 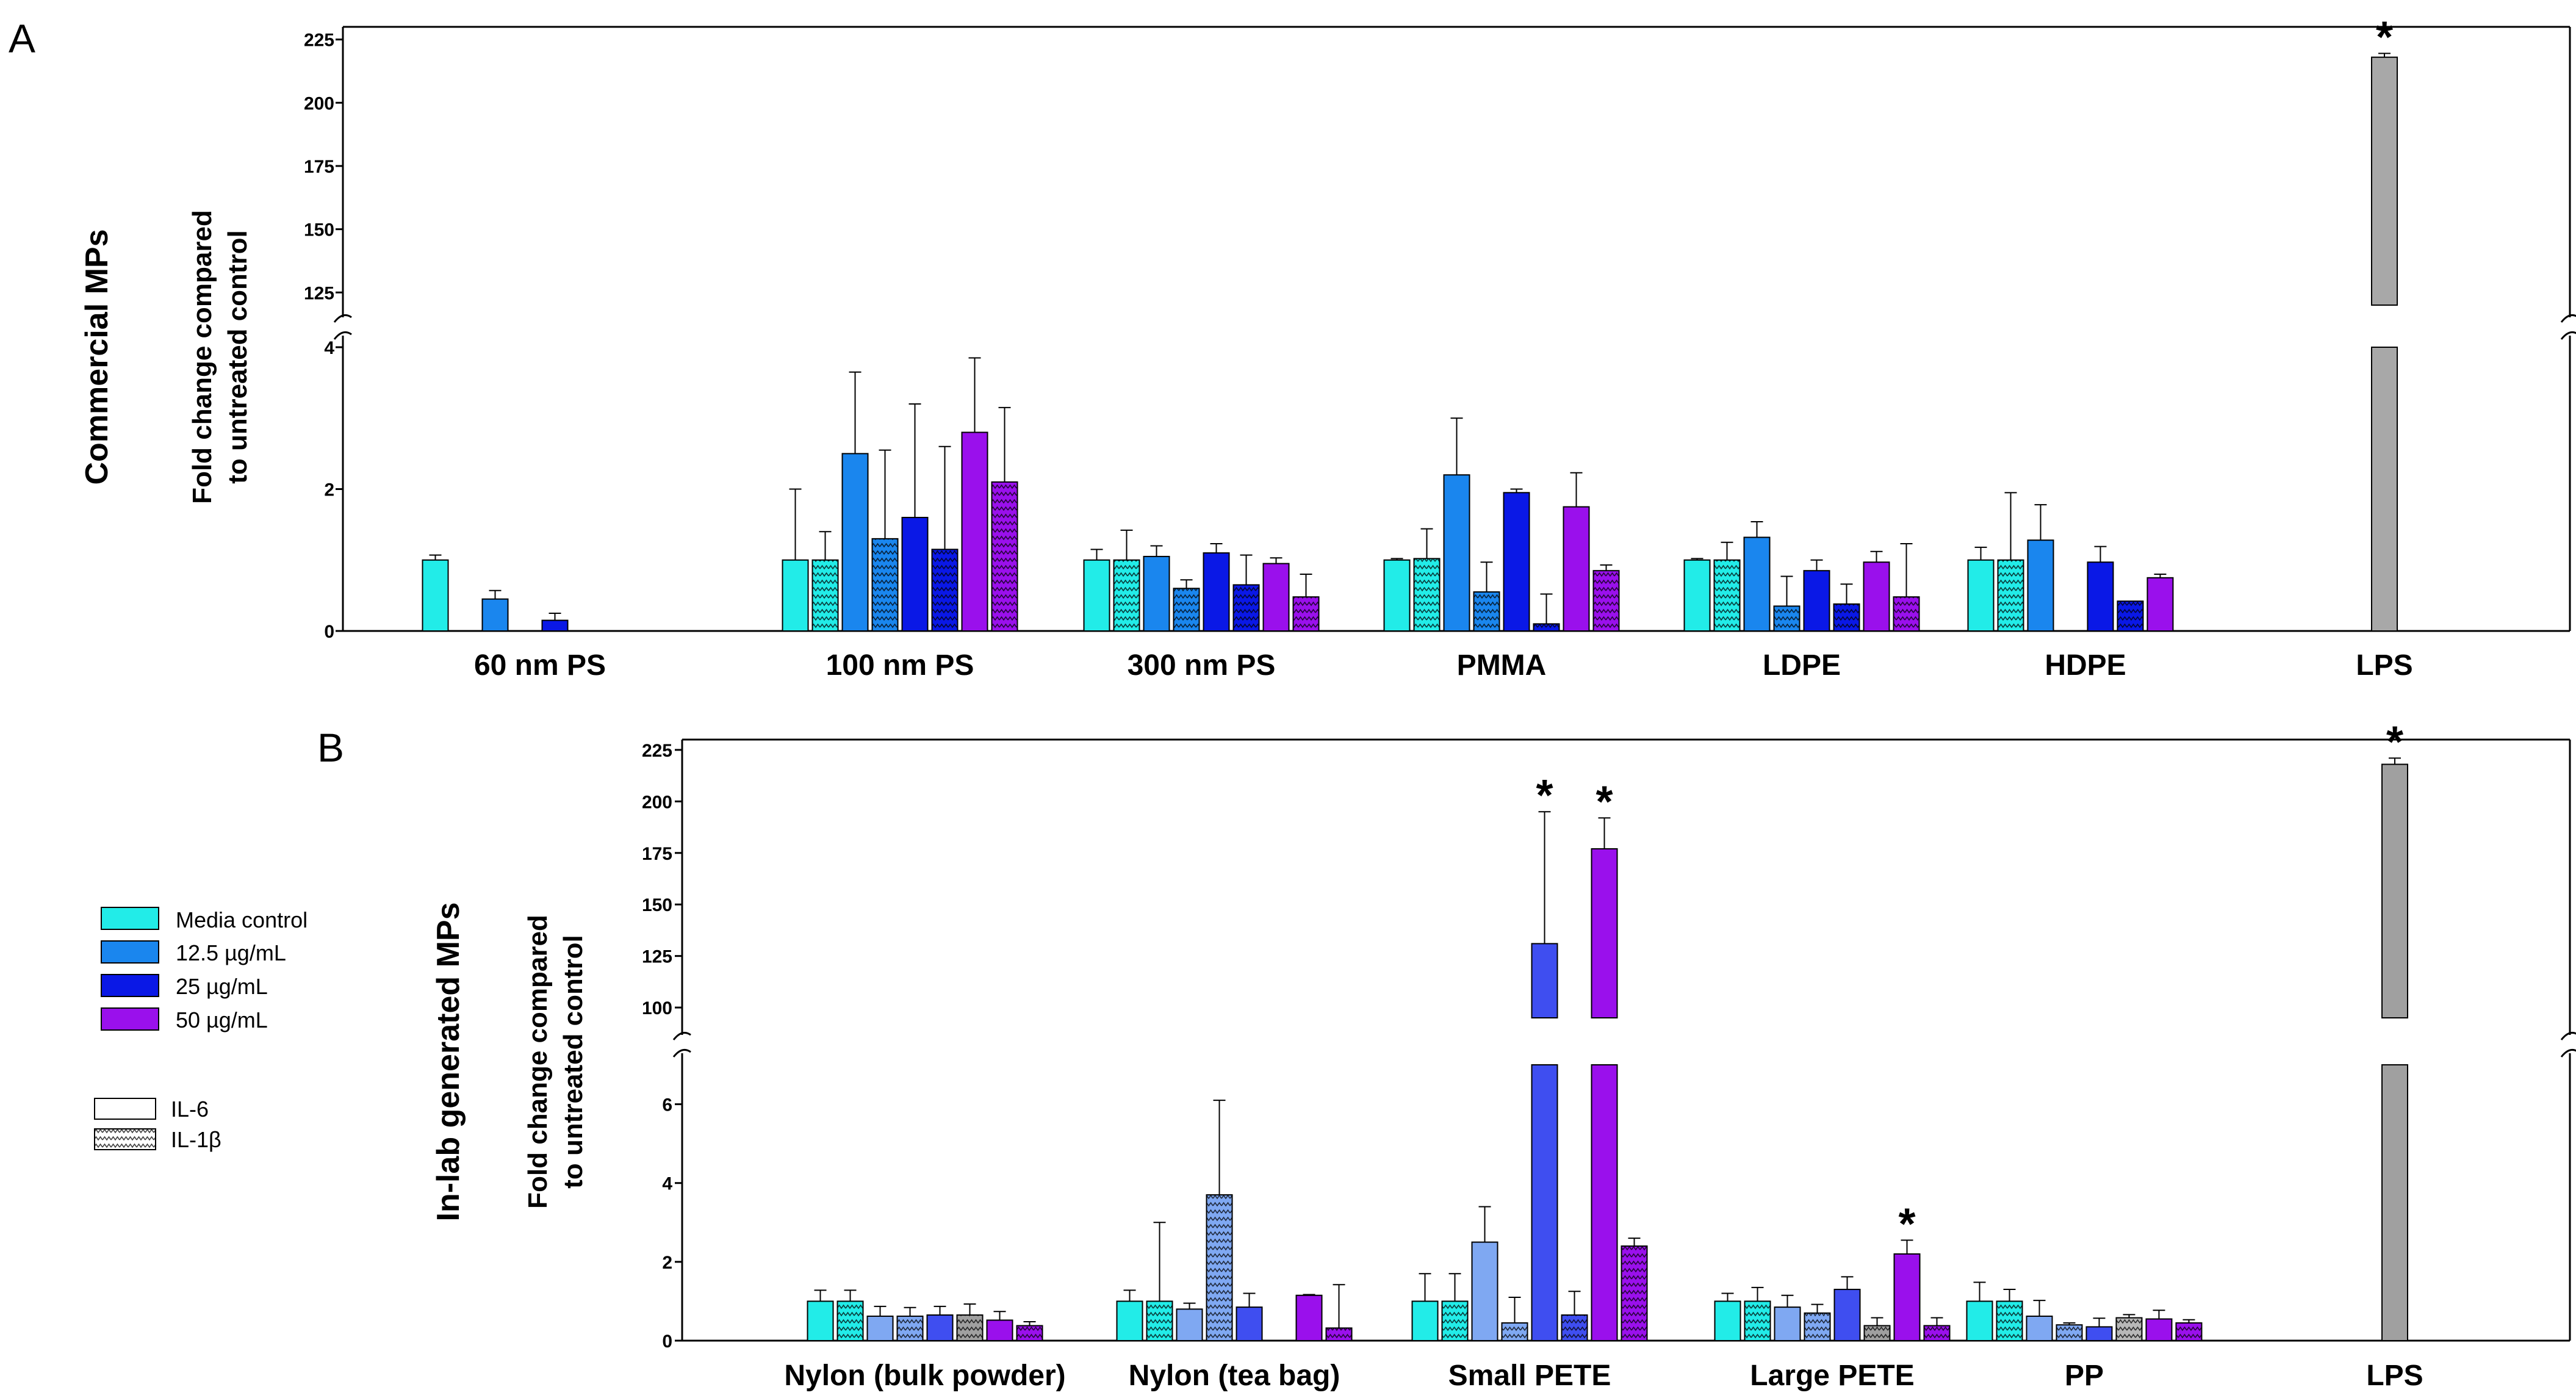 I want to click on legend-label-12-5: 12.5 µg/mL, so click(x=231, y=952).